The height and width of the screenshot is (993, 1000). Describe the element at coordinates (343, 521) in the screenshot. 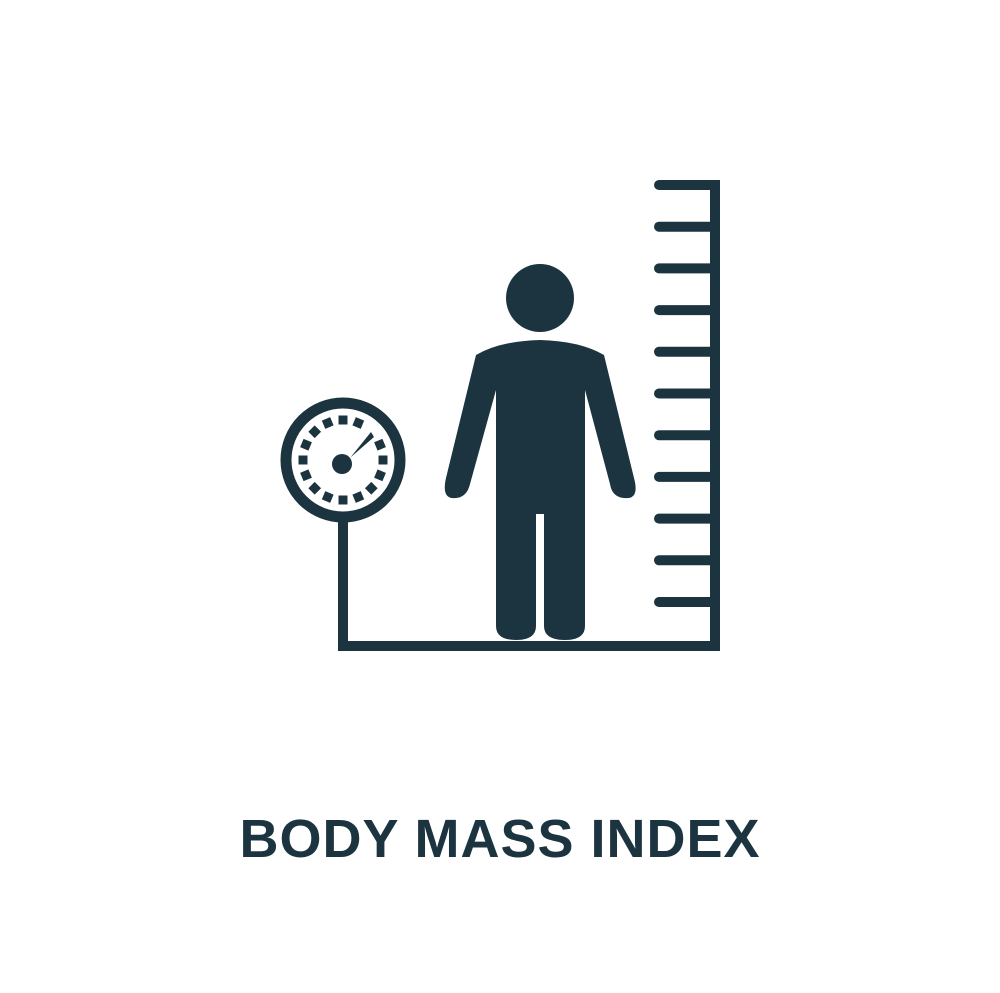

I see `scale-gauge-icon` at that location.